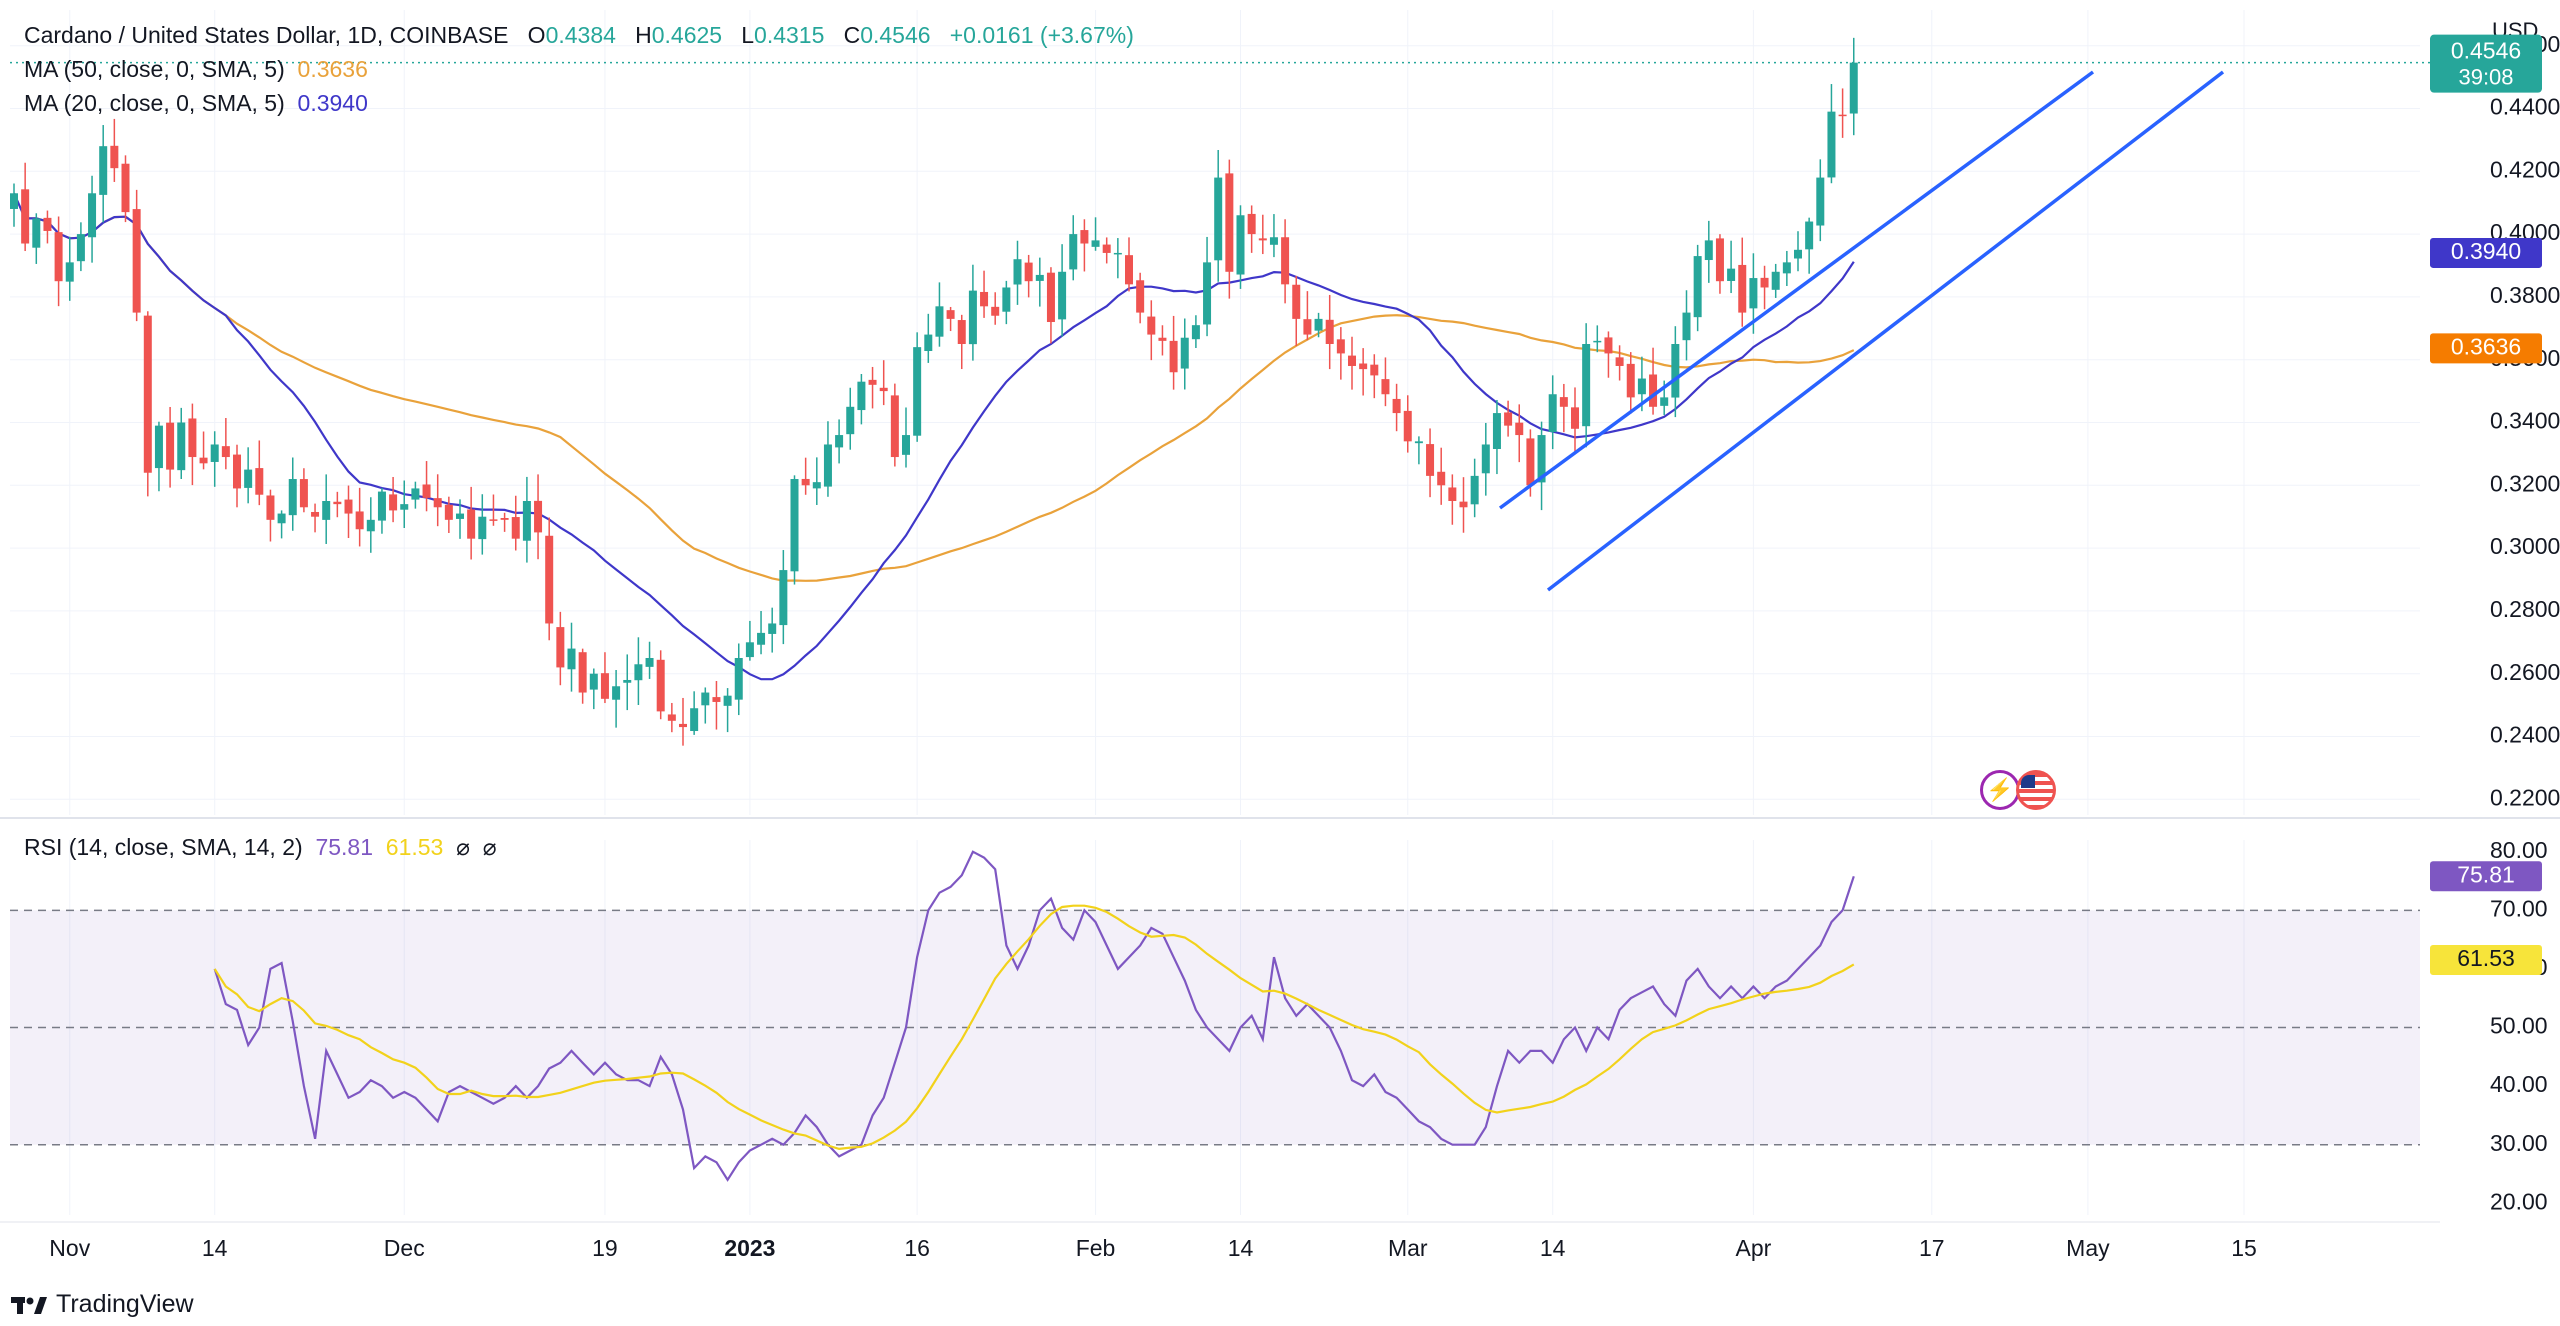 The height and width of the screenshot is (1326, 2560). Describe the element at coordinates (1153, 1248) in the screenshot. I see `time-axis: Nov 14 Dec 19 2023 16 Feb 14 Mar 14 Apr 17 May 15` at that location.